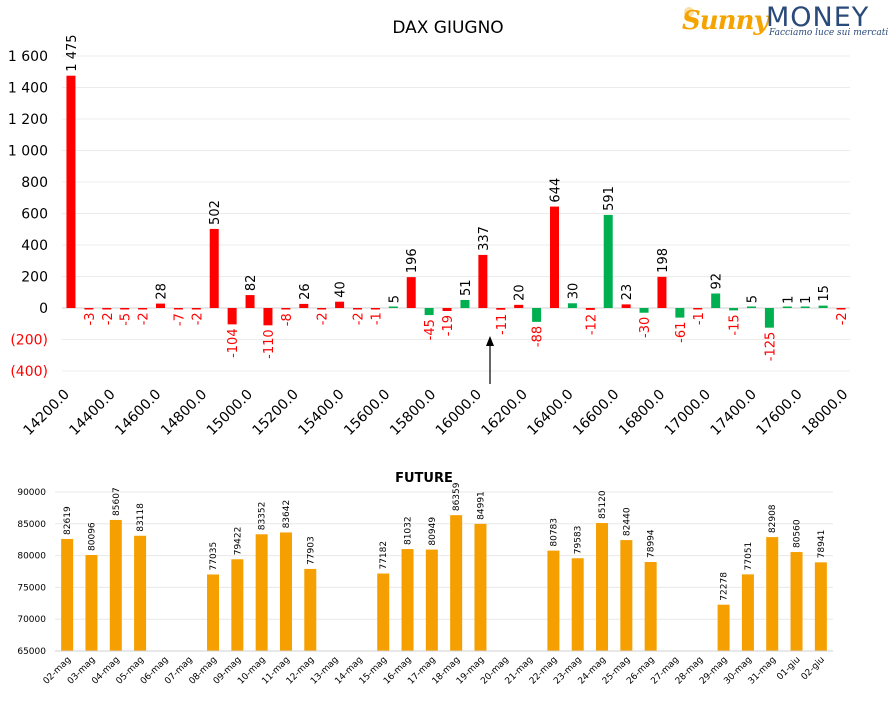 This screenshot has height=703, width=893. Describe the element at coordinates (725, 586) in the screenshot. I see `data-label: 72278` at that location.